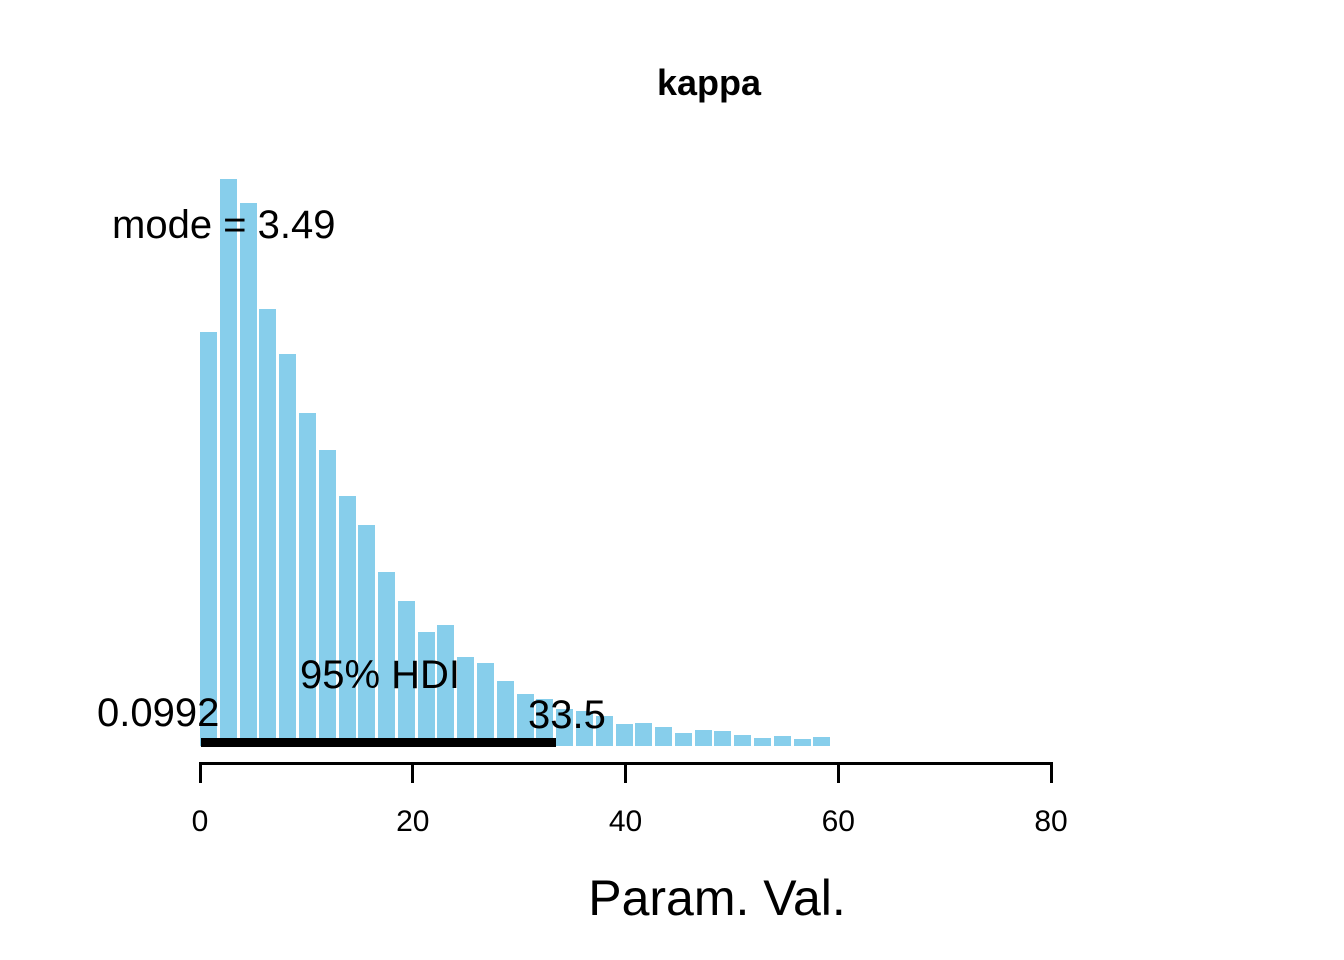  I want to click on hdi-interval-line, so click(379, 742).